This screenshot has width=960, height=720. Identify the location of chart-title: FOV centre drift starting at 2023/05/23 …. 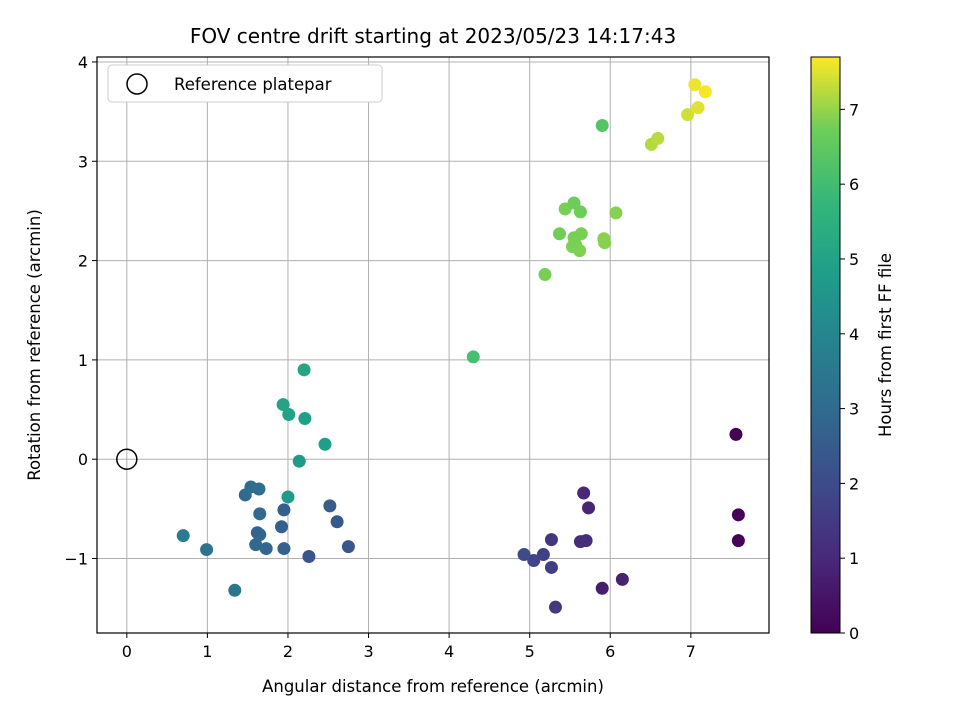
(433, 36).